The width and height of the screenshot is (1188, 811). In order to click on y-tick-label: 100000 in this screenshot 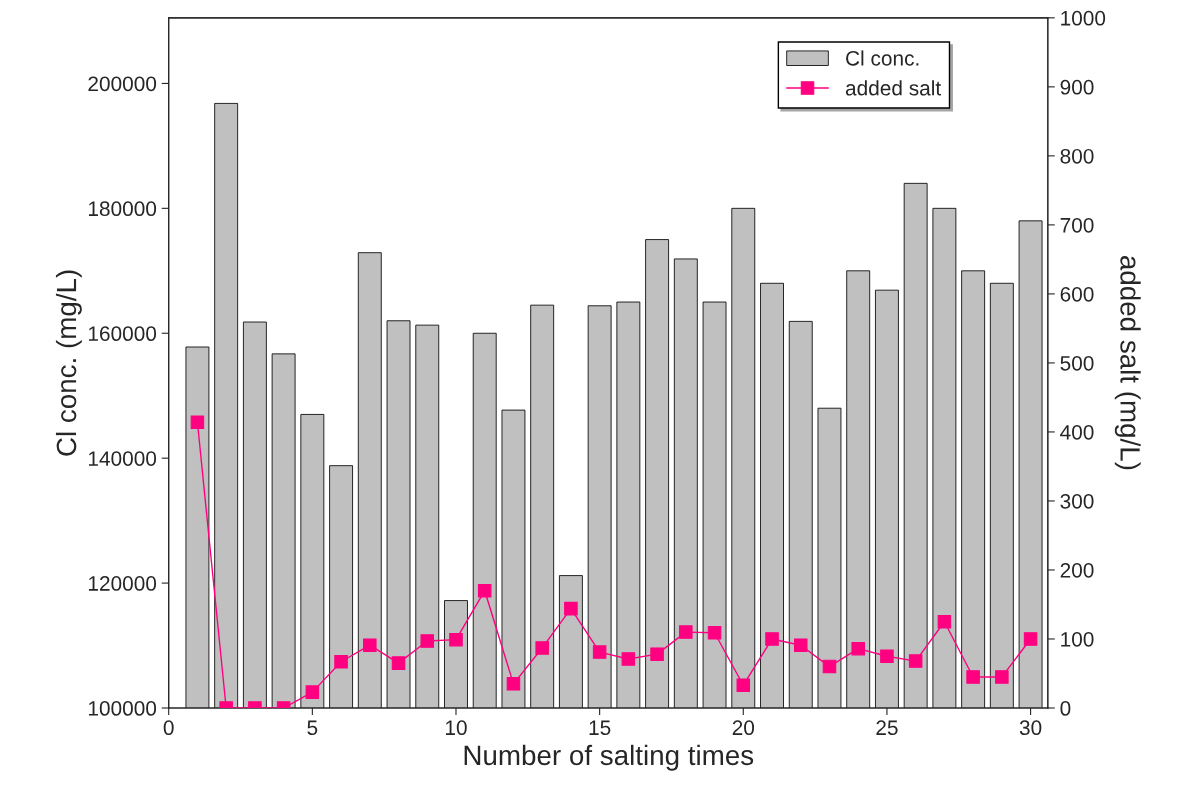, I will do `click(122, 708)`.